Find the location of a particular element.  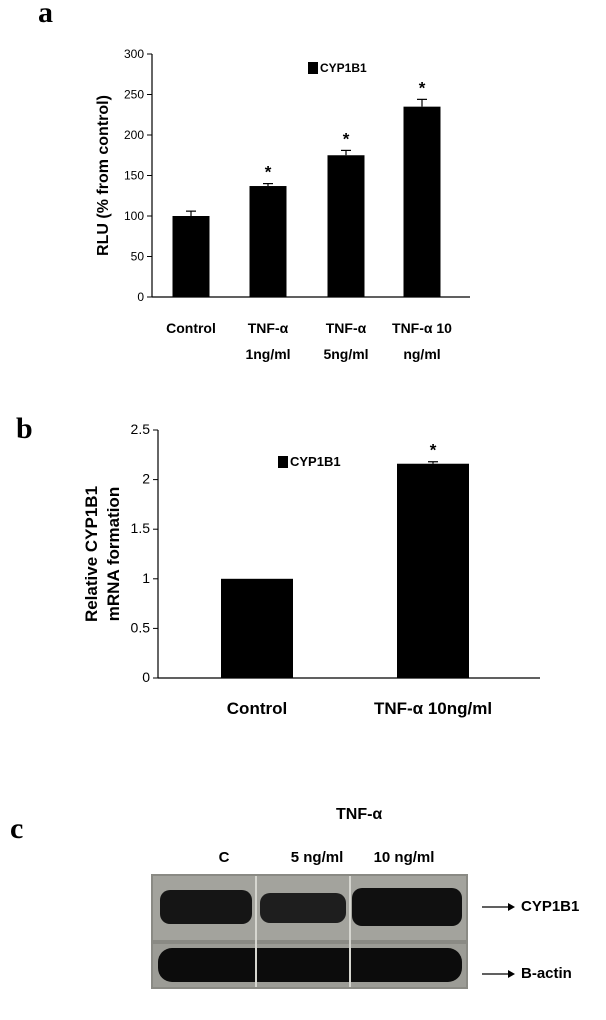

western-blot: C 5 ng/ml 10 ng/ml CYP1B1 B-actin is located at coordinates (365, 919).